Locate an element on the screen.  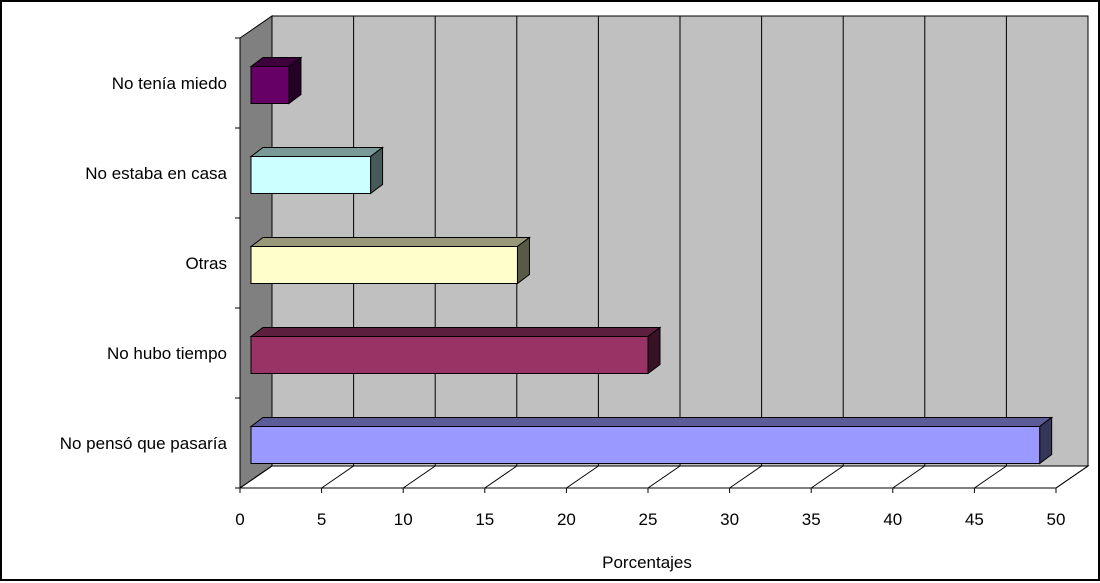
x-tick-label: 15 is located at coordinates (484, 519).